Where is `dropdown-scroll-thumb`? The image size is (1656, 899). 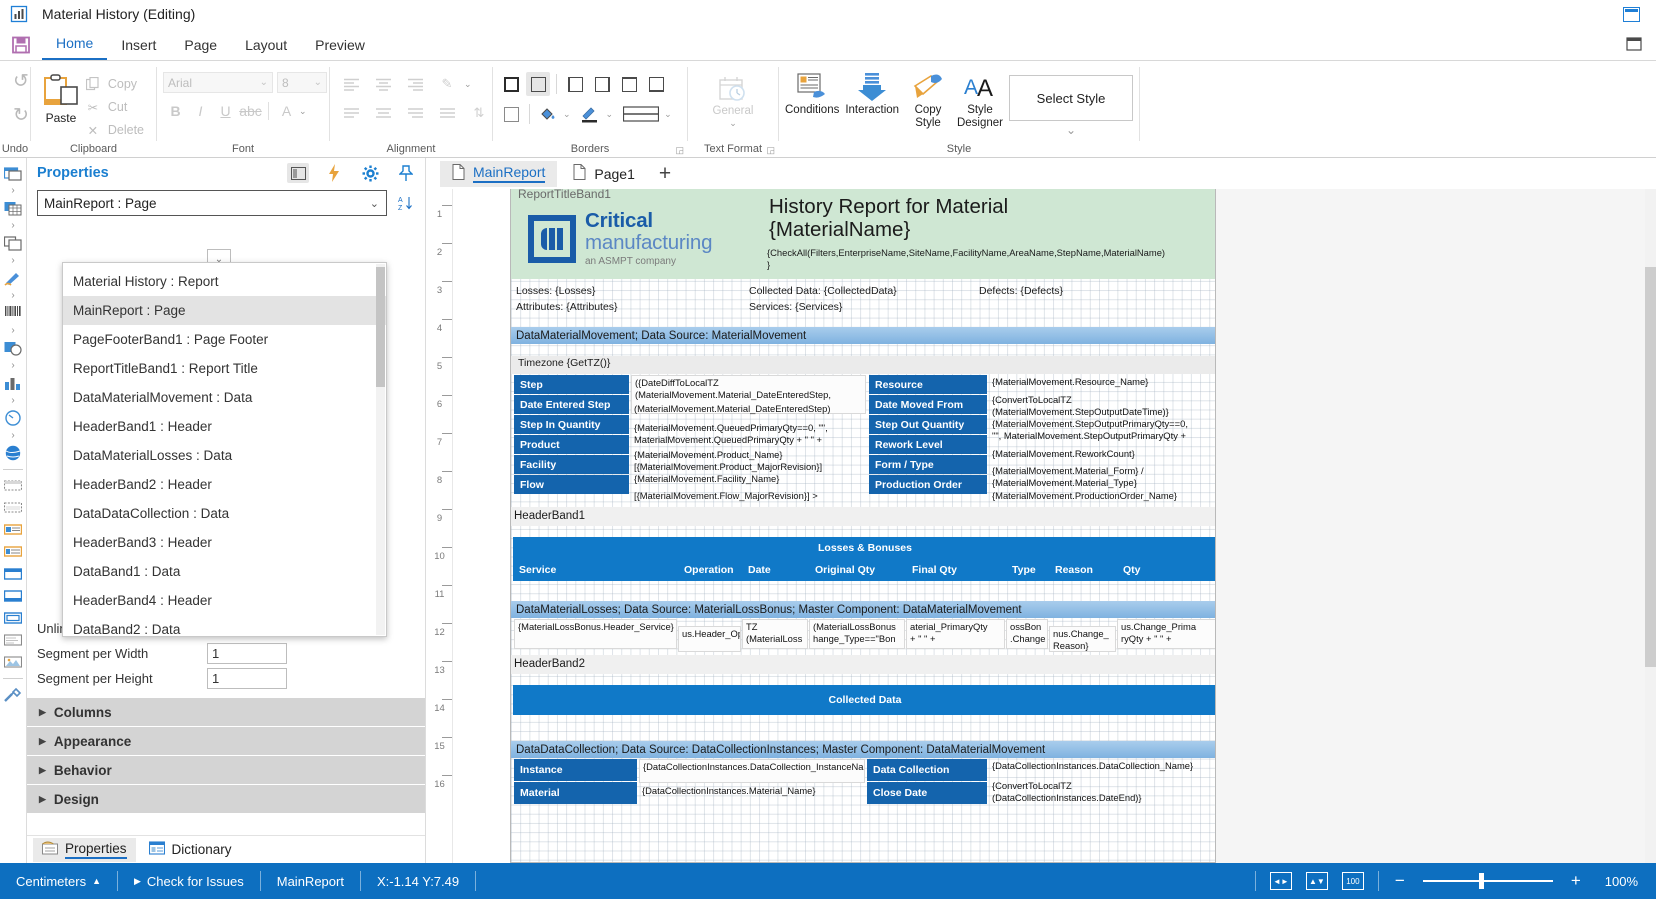 dropdown-scroll-thumb is located at coordinates (380, 327).